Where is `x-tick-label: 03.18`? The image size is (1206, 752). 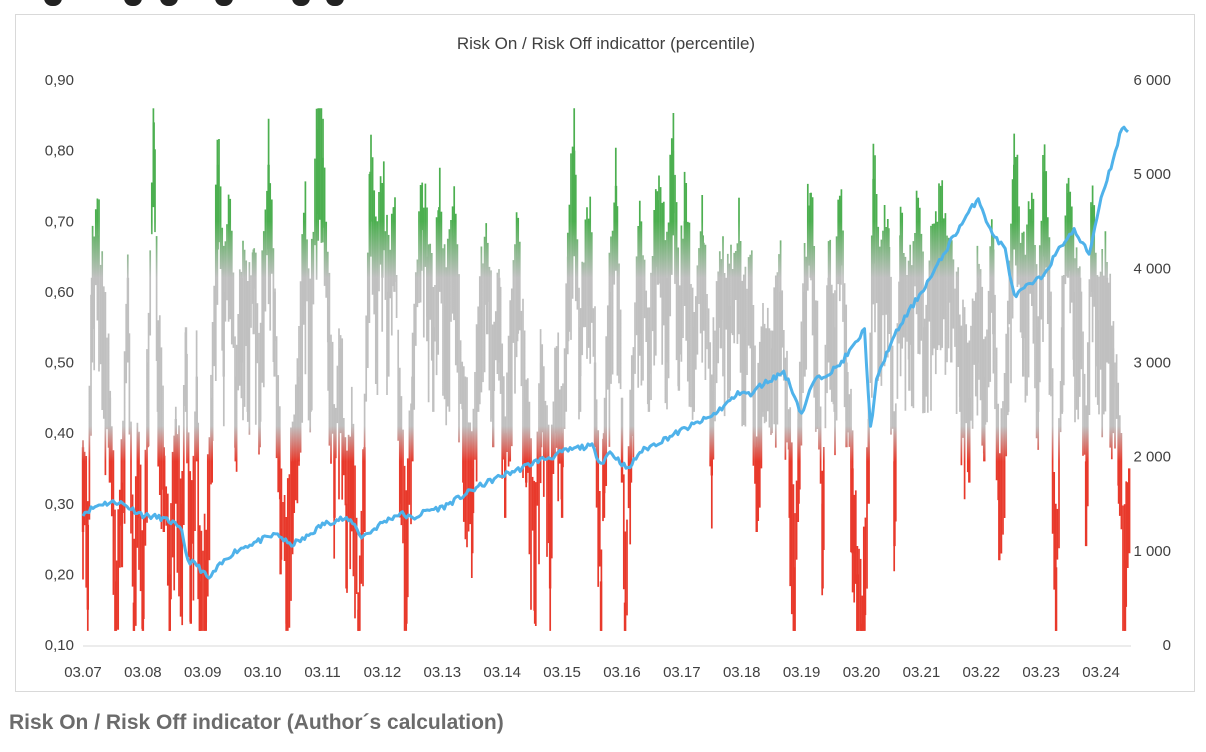 x-tick-label: 03.18 is located at coordinates (742, 672).